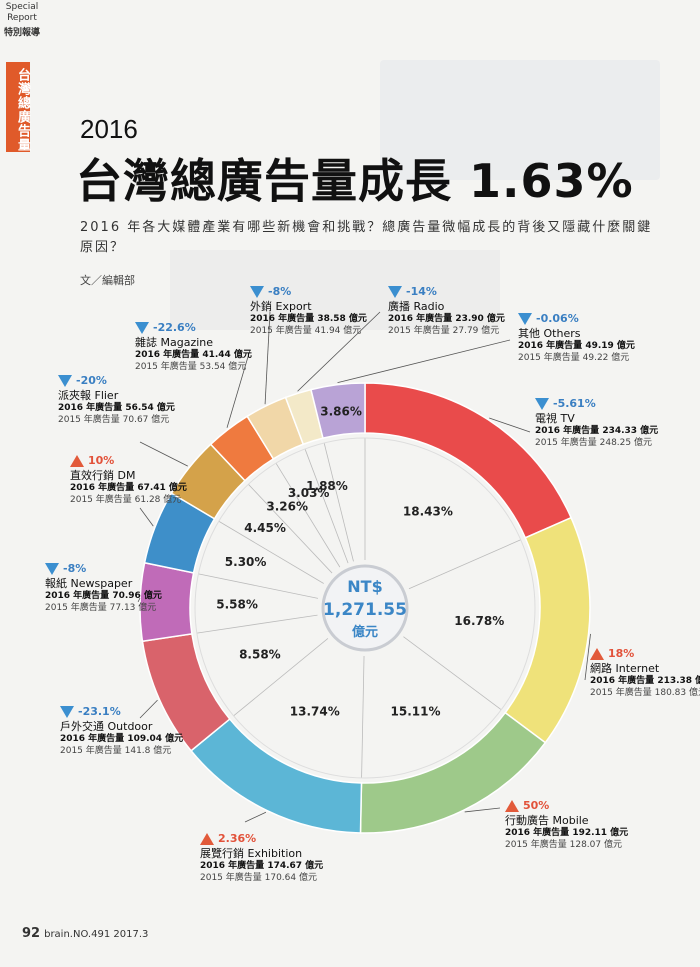 The image size is (700, 967). What do you see at coordinates (597, 431) in the screenshot?
I see `value-2016: 2016 年廣告量 234.33 億元` at bounding box center [597, 431].